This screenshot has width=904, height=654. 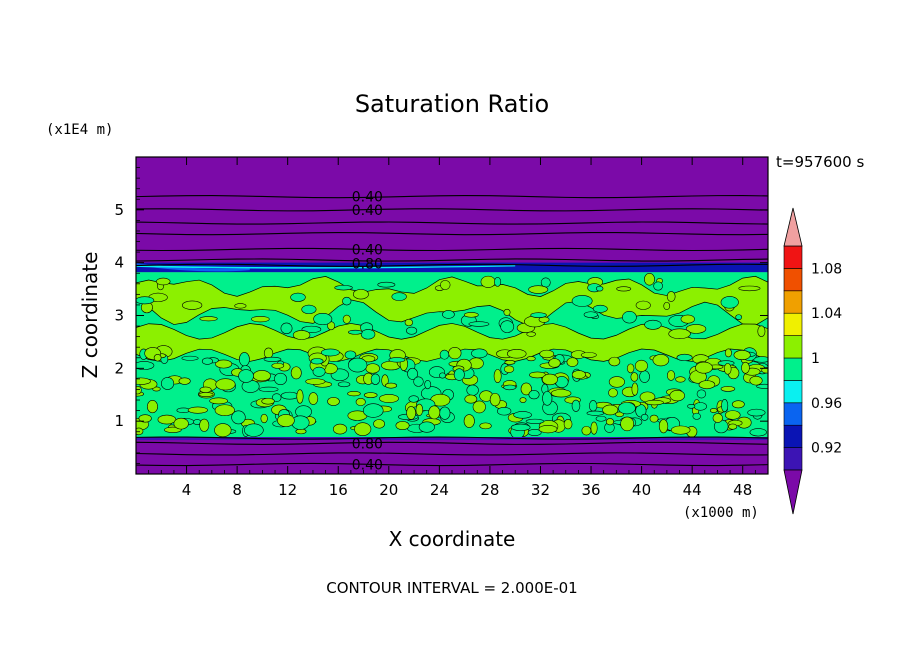 I want to click on x-axis-title: X coordinate, so click(x=452, y=539).